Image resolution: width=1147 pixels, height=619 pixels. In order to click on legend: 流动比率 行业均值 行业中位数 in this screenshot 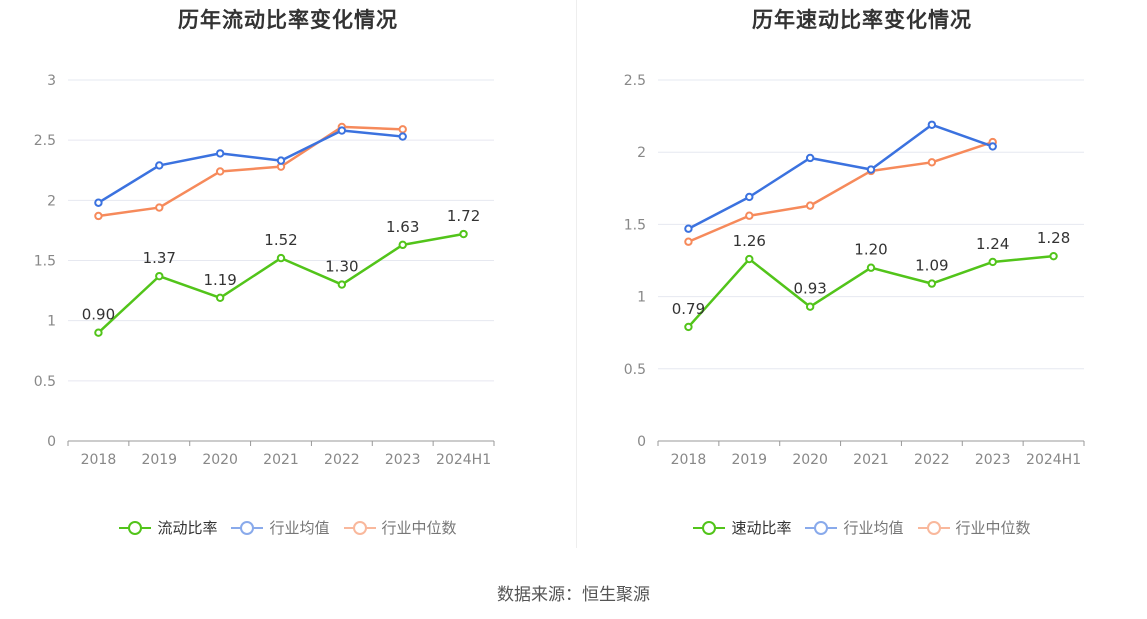, I will do `click(288, 527)`.